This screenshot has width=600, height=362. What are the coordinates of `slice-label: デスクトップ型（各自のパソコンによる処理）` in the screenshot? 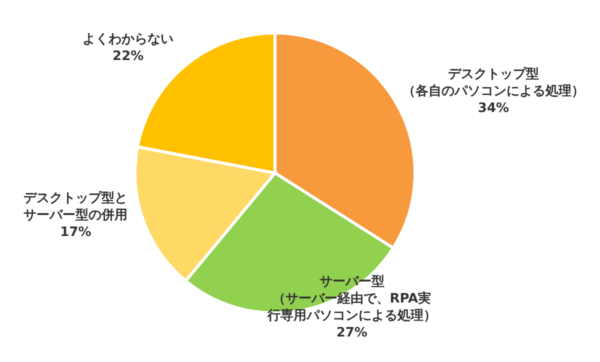 It's located at (493, 83).